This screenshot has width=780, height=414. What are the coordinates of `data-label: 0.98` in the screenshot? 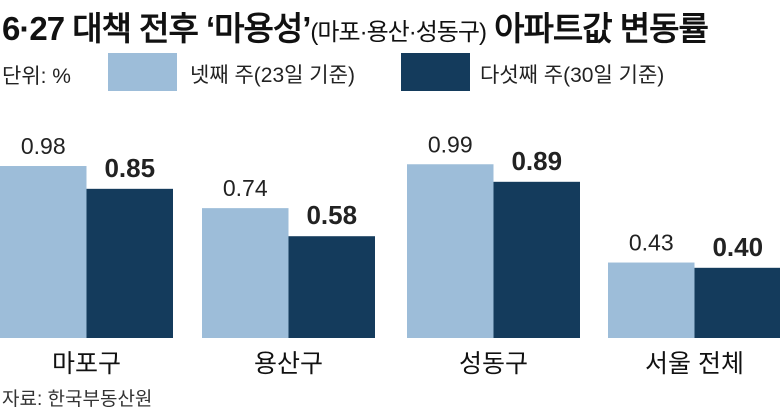 It's located at (43, 146).